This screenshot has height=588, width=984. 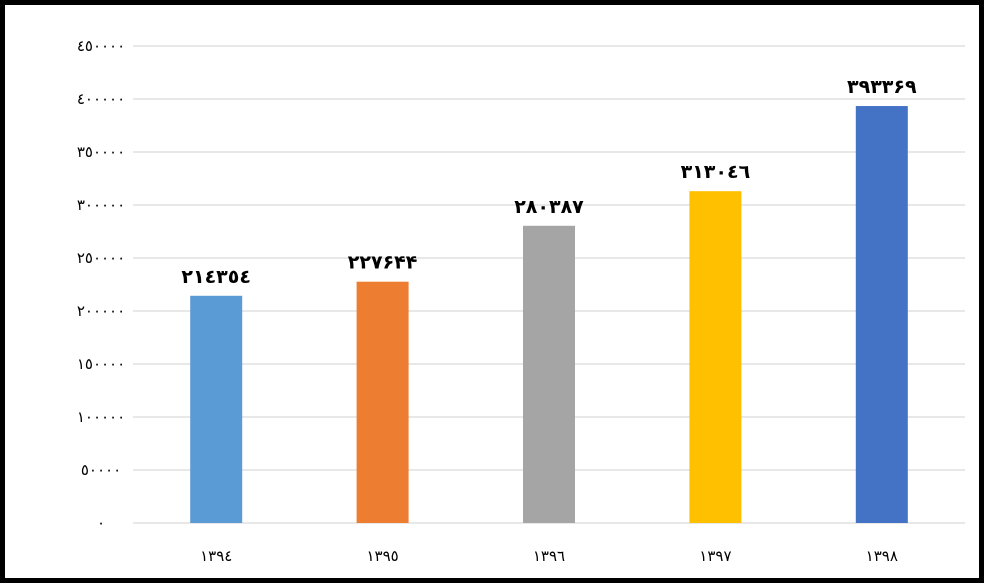 What do you see at coordinates (101, 523) in the screenshot?
I see `y-tick-label: ۰` at bounding box center [101, 523].